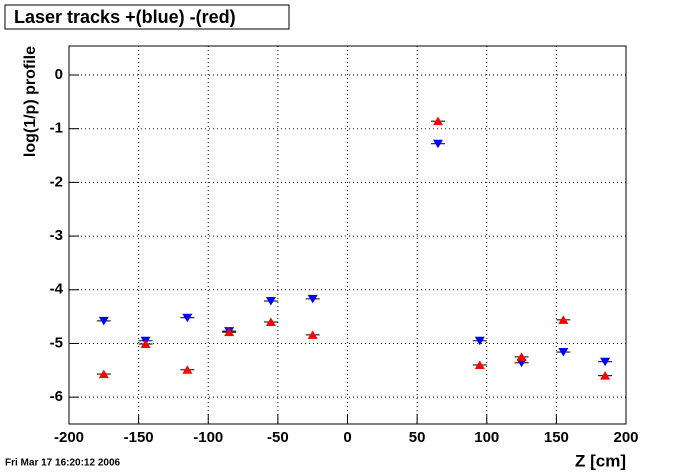 This screenshot has height=472, width=696. What do you see at coordinates (56, 396) in the screenshot?
I see `y-tick-label: -6` at bounding box center [56, 396].